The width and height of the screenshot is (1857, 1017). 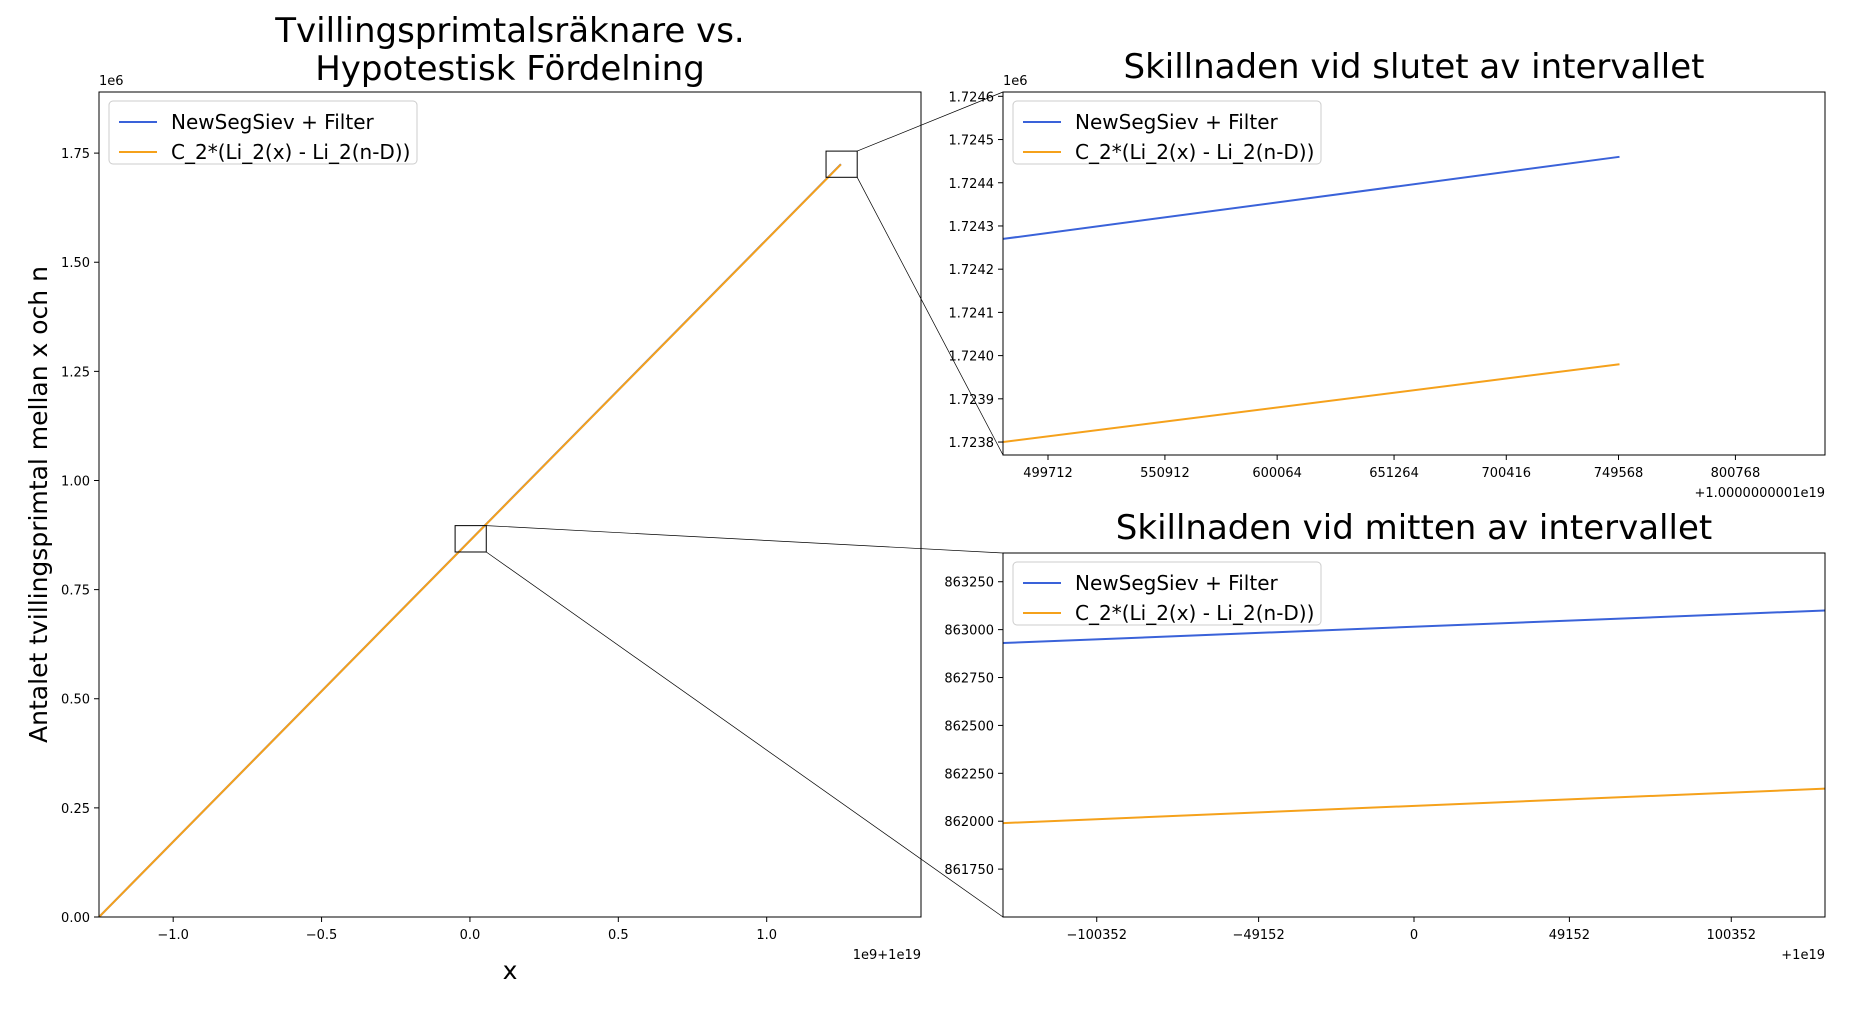 What do you see at coordinates (75, 263) in the screenshot?
I see `y-tick-label: 1.50` at bounding box center [75, 263].